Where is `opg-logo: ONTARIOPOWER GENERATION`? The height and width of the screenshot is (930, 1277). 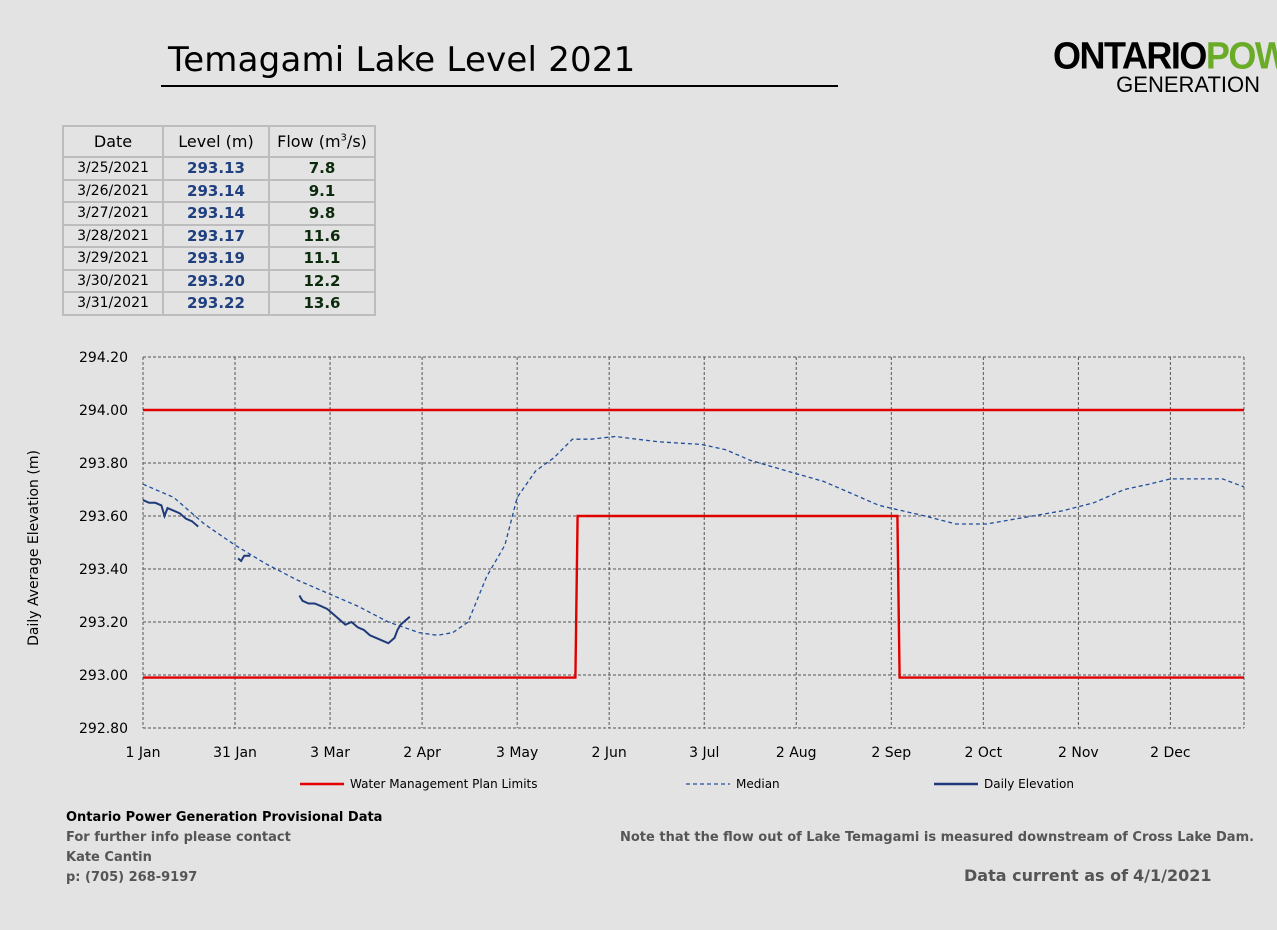
opg-logo: ONTARIOPOWER GENERATION is located at coordinates (1165, 67).